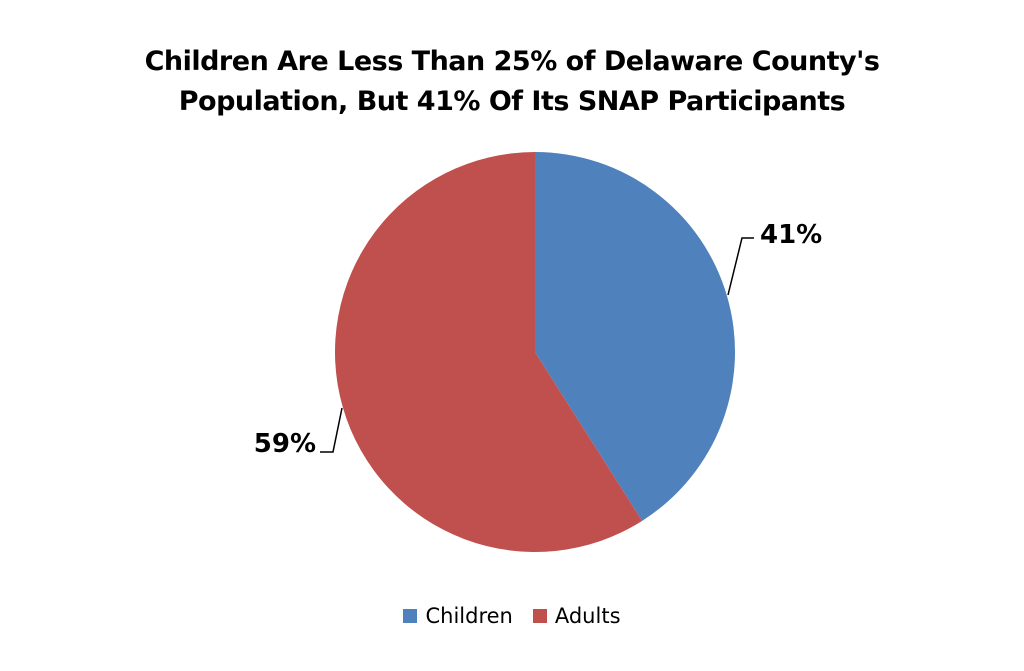 This screenshot has height=671, width=1024. Describe the element at coordinates (539, 616) in the screenshot. I see `legend-swatch-adults` at that location.